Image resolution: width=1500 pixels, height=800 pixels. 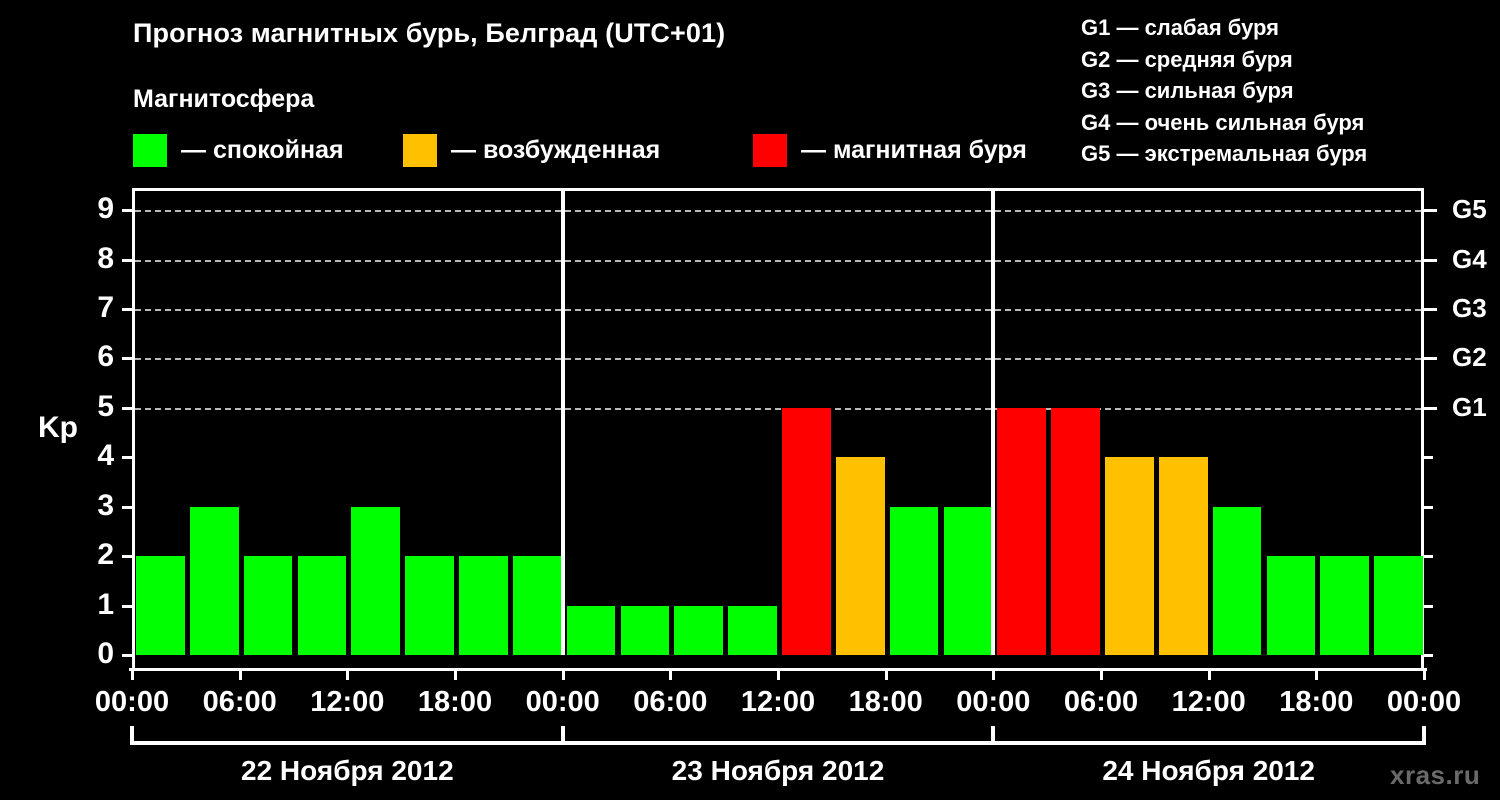 What do you see at coordinates (556, 149) in the screenshot?
I see `legend-label-unsettled: — возбужденная` at bounding box center [556, 149].